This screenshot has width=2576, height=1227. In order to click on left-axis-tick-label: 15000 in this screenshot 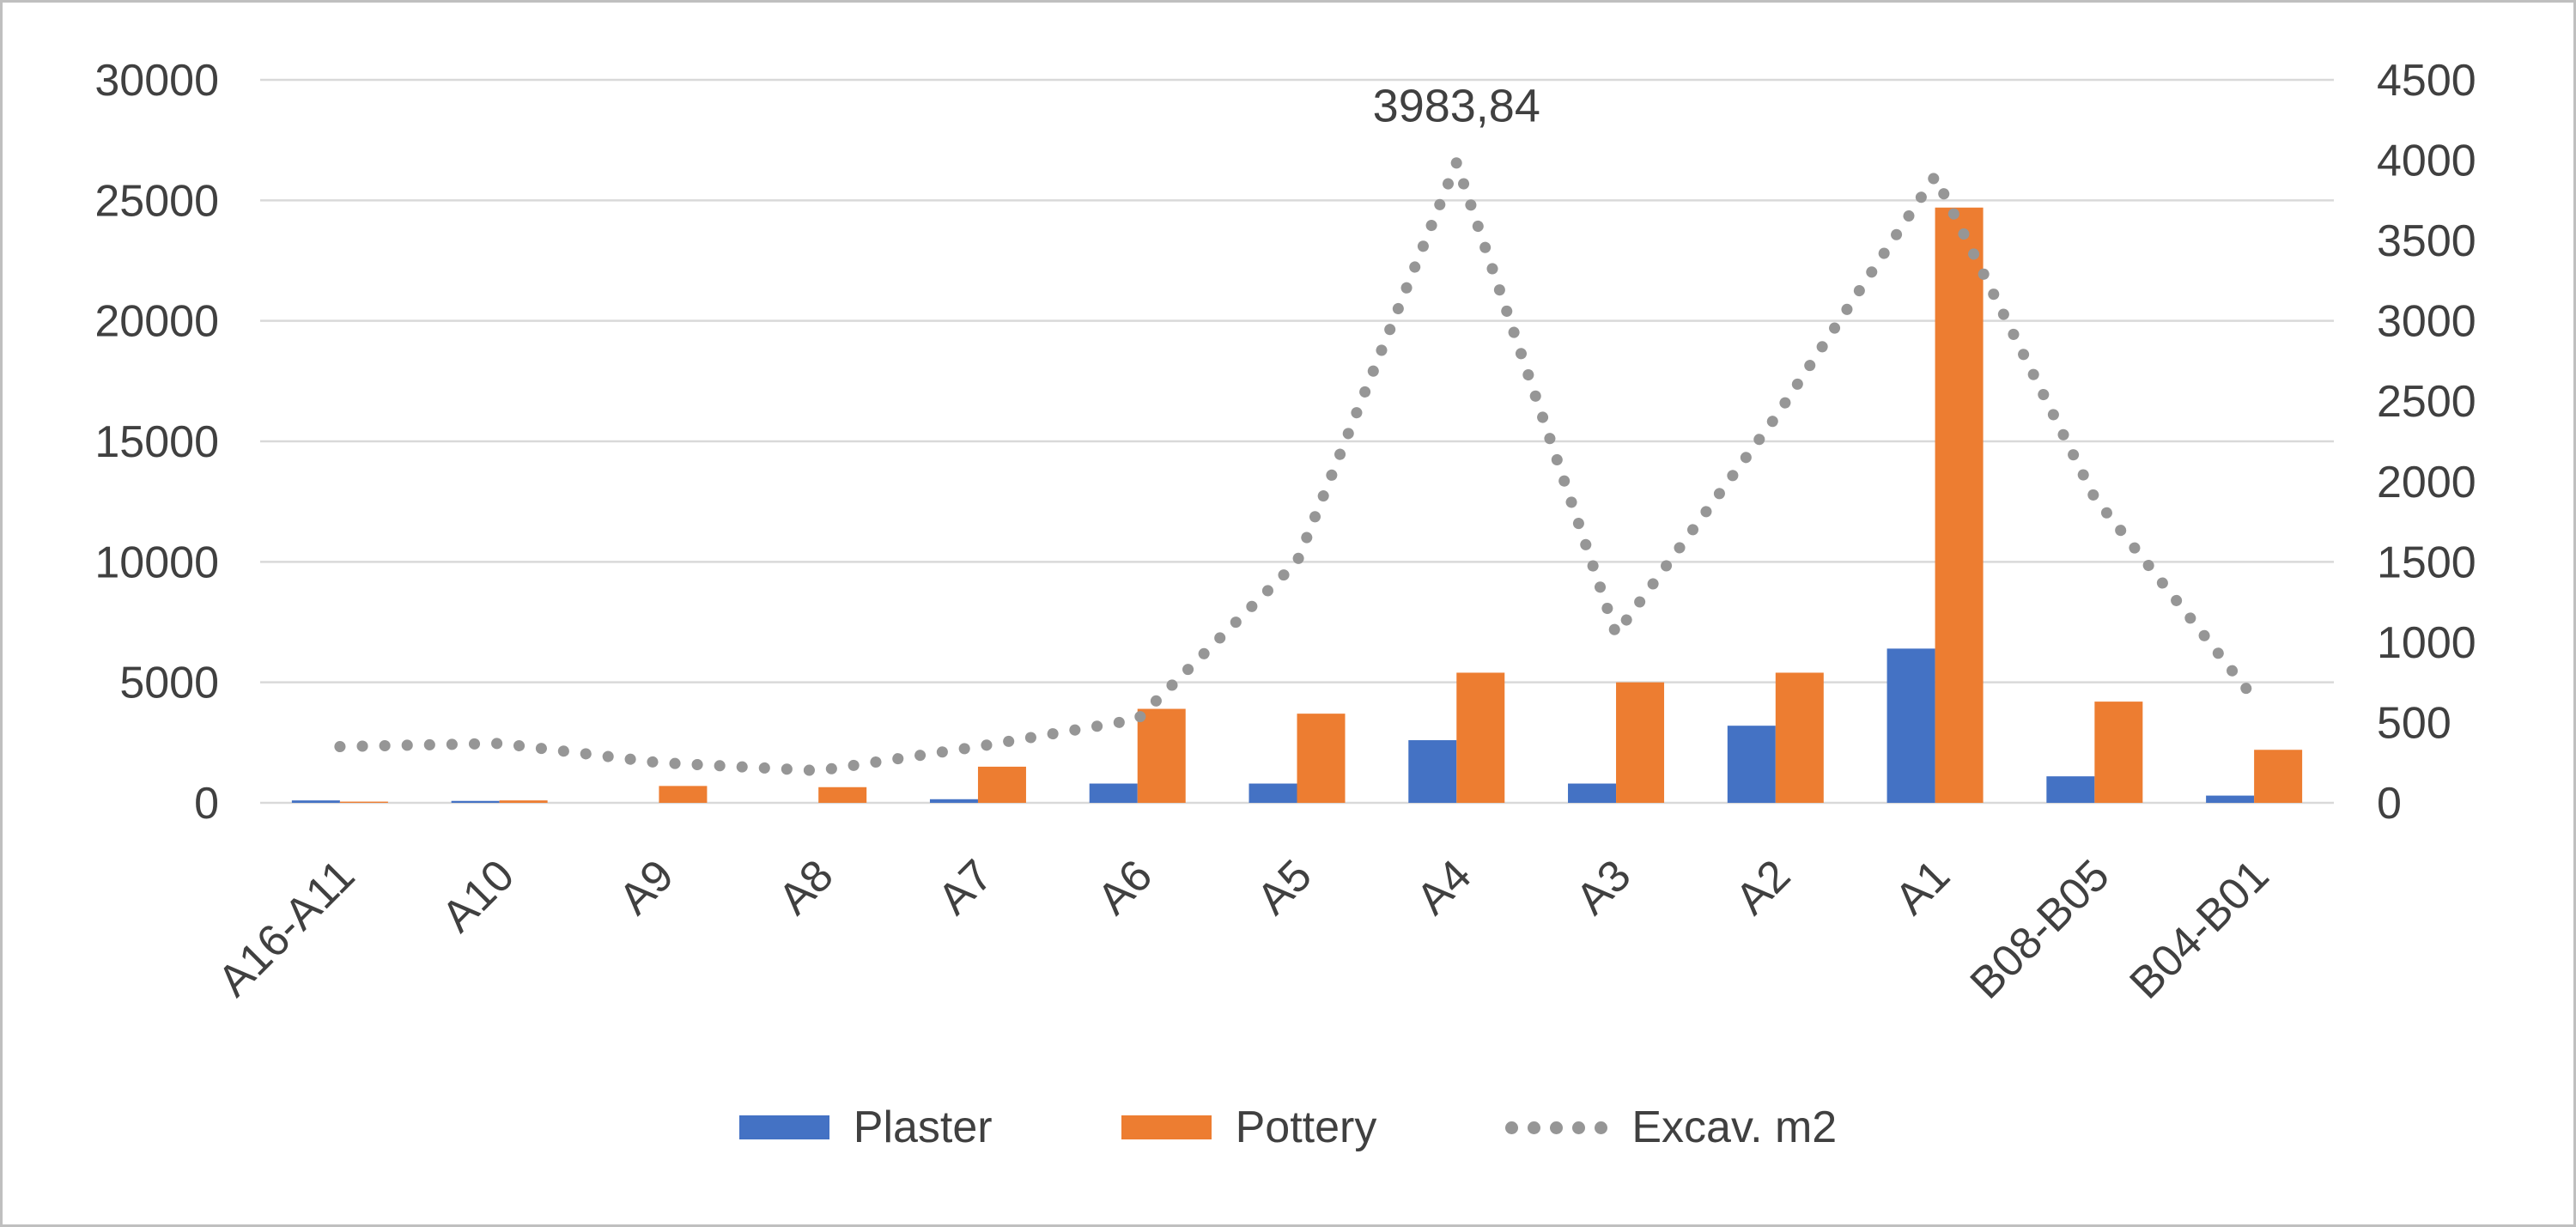, I will do `click(156, 442)`.